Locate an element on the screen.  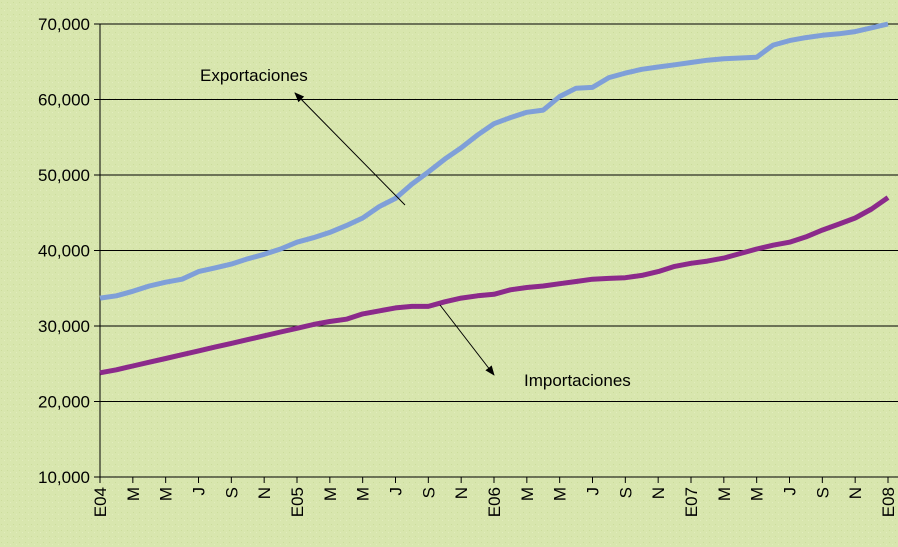
y-tick-label: 40,000 is located at coordinates (64, 251).